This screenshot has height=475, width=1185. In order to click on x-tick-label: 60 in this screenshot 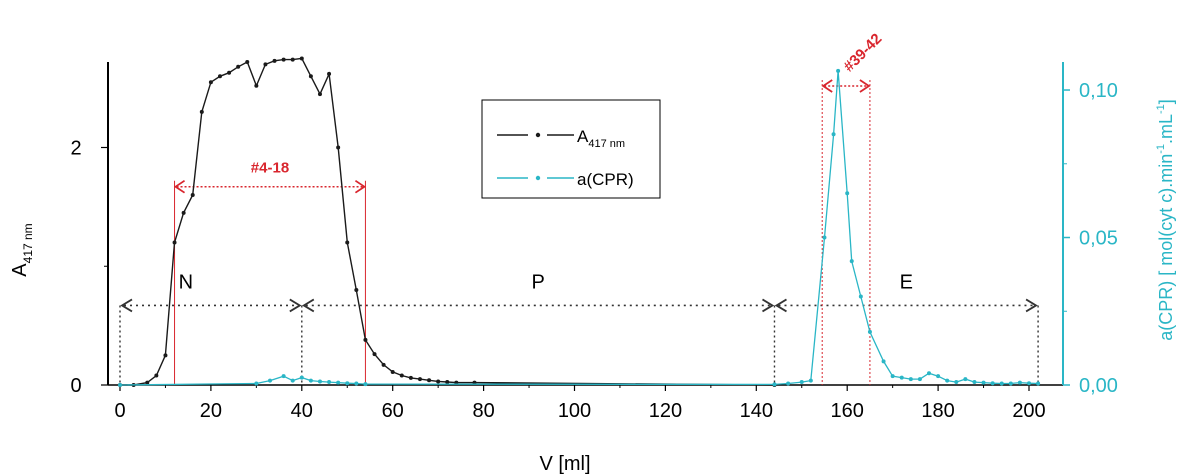, I will do `click(393, 411)`.